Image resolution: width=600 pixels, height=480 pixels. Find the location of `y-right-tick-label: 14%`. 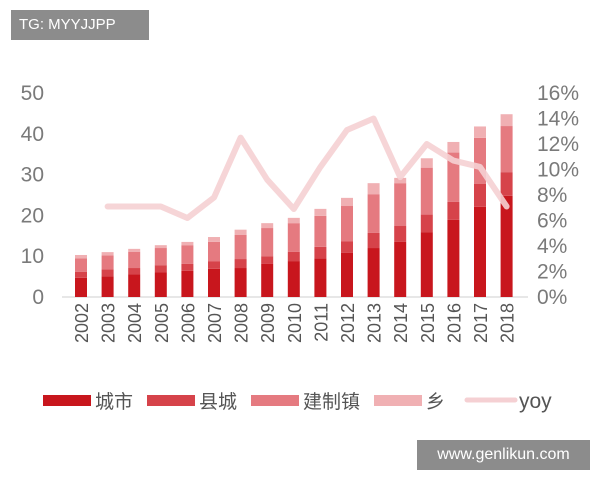

y-right-tick-label: 14% is located at coordinates (558, 119).